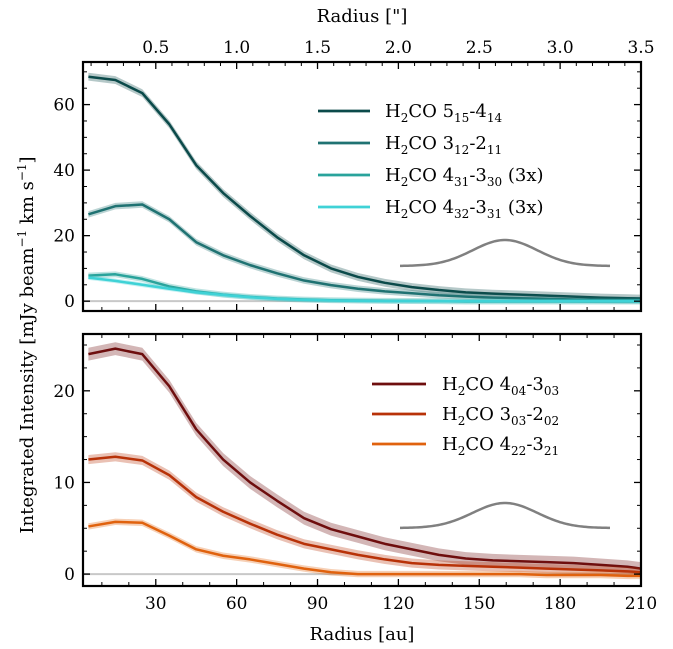  What do you see at coordinates (398, 604) in the screenshot?
I see `x-tick-label: 120` at bounding box center [398, 604].